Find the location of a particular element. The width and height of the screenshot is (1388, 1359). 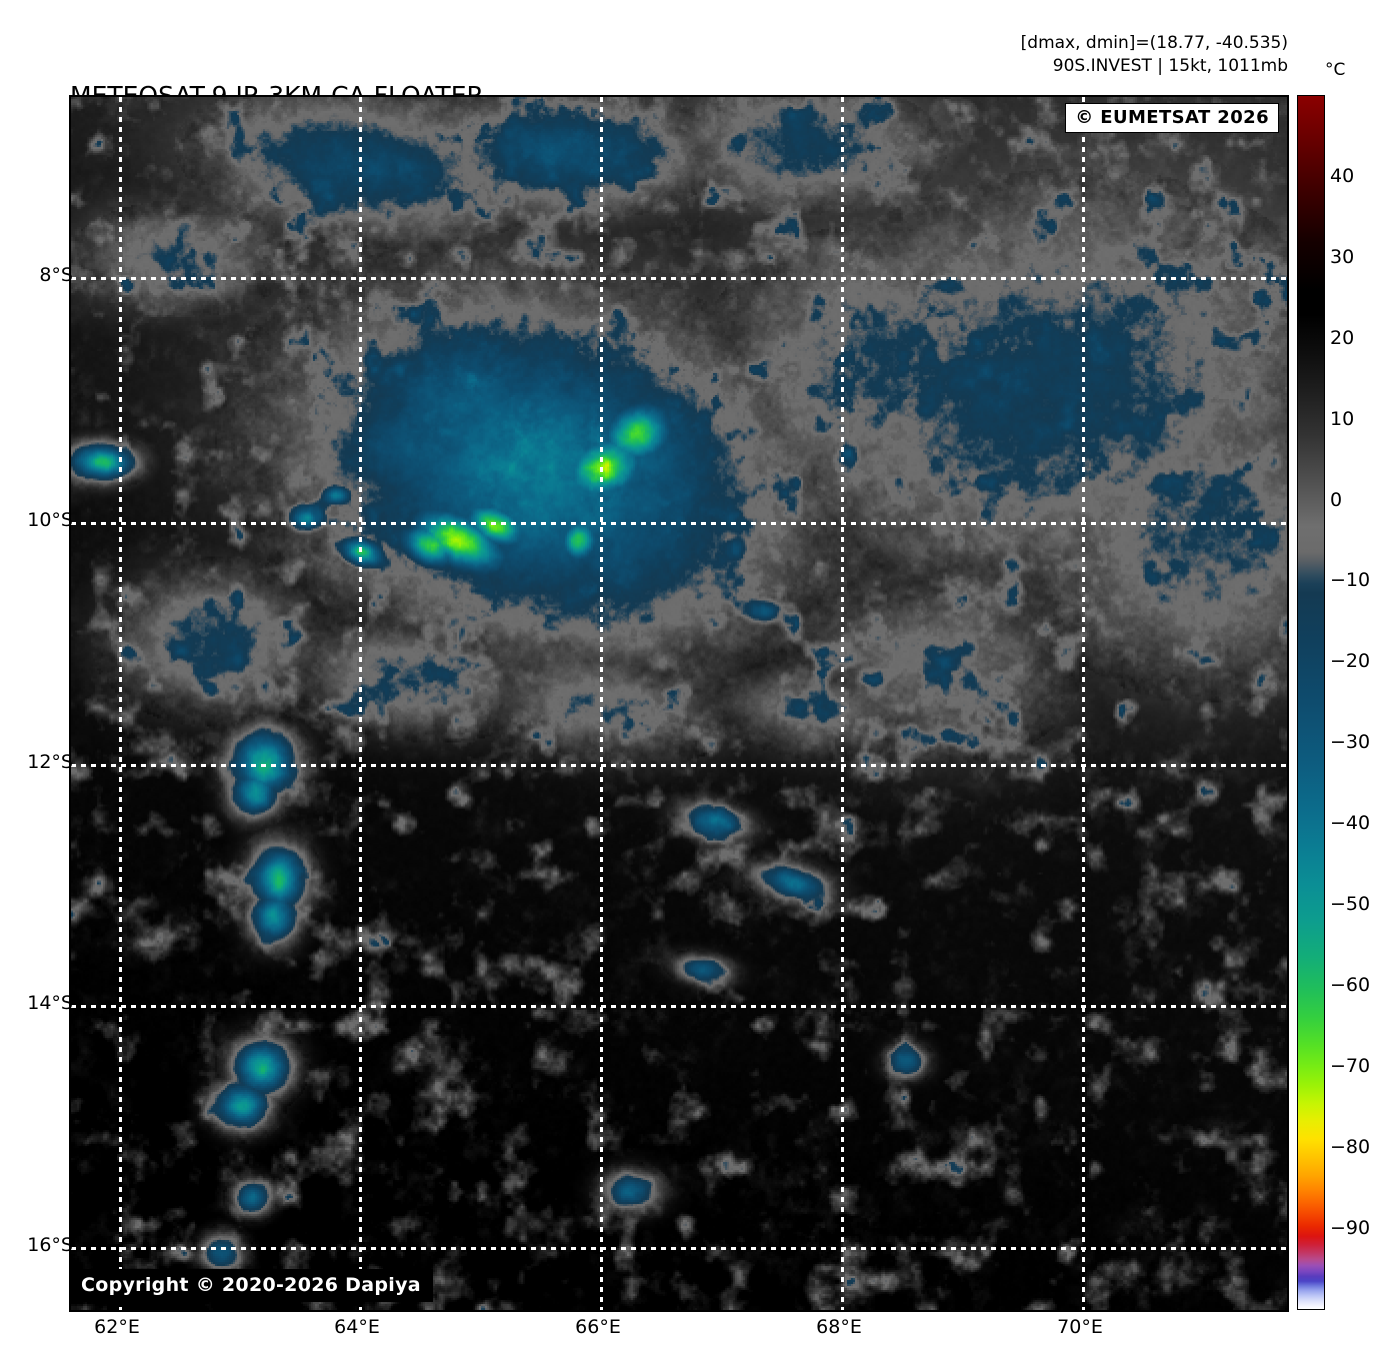

colorbar-tick-label: −80 is located at coordinates (1350, 1147).